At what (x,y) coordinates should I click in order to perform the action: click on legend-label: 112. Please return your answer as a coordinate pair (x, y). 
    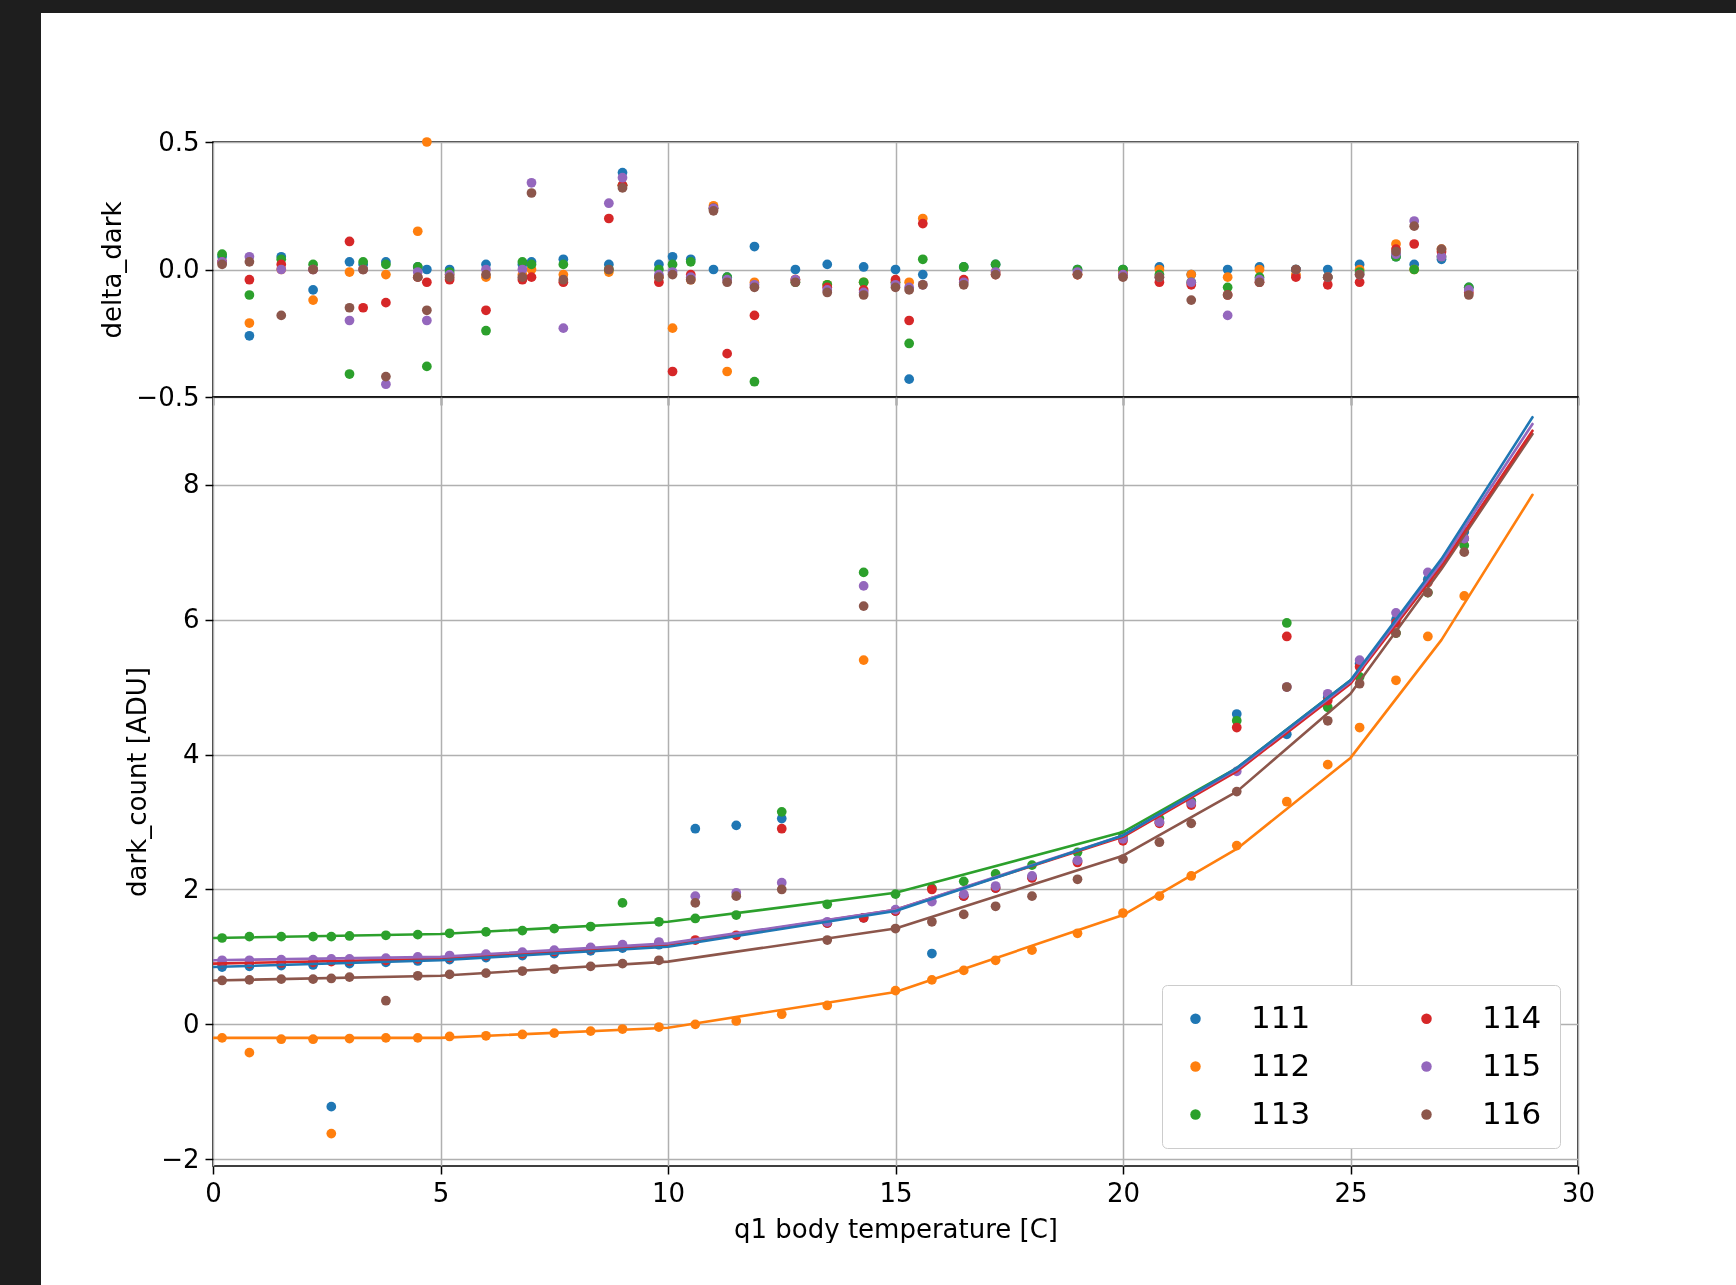
    Looking at the image, I should click on (1281, 1064).